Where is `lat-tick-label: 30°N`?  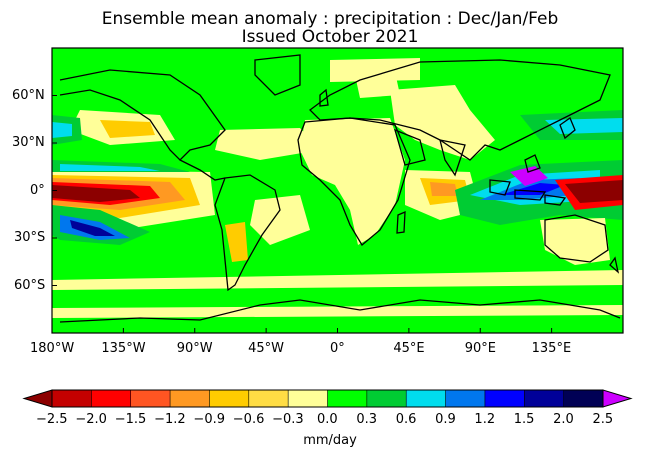 lat-tick-label: 30°N is located at coordinates (28, 142).